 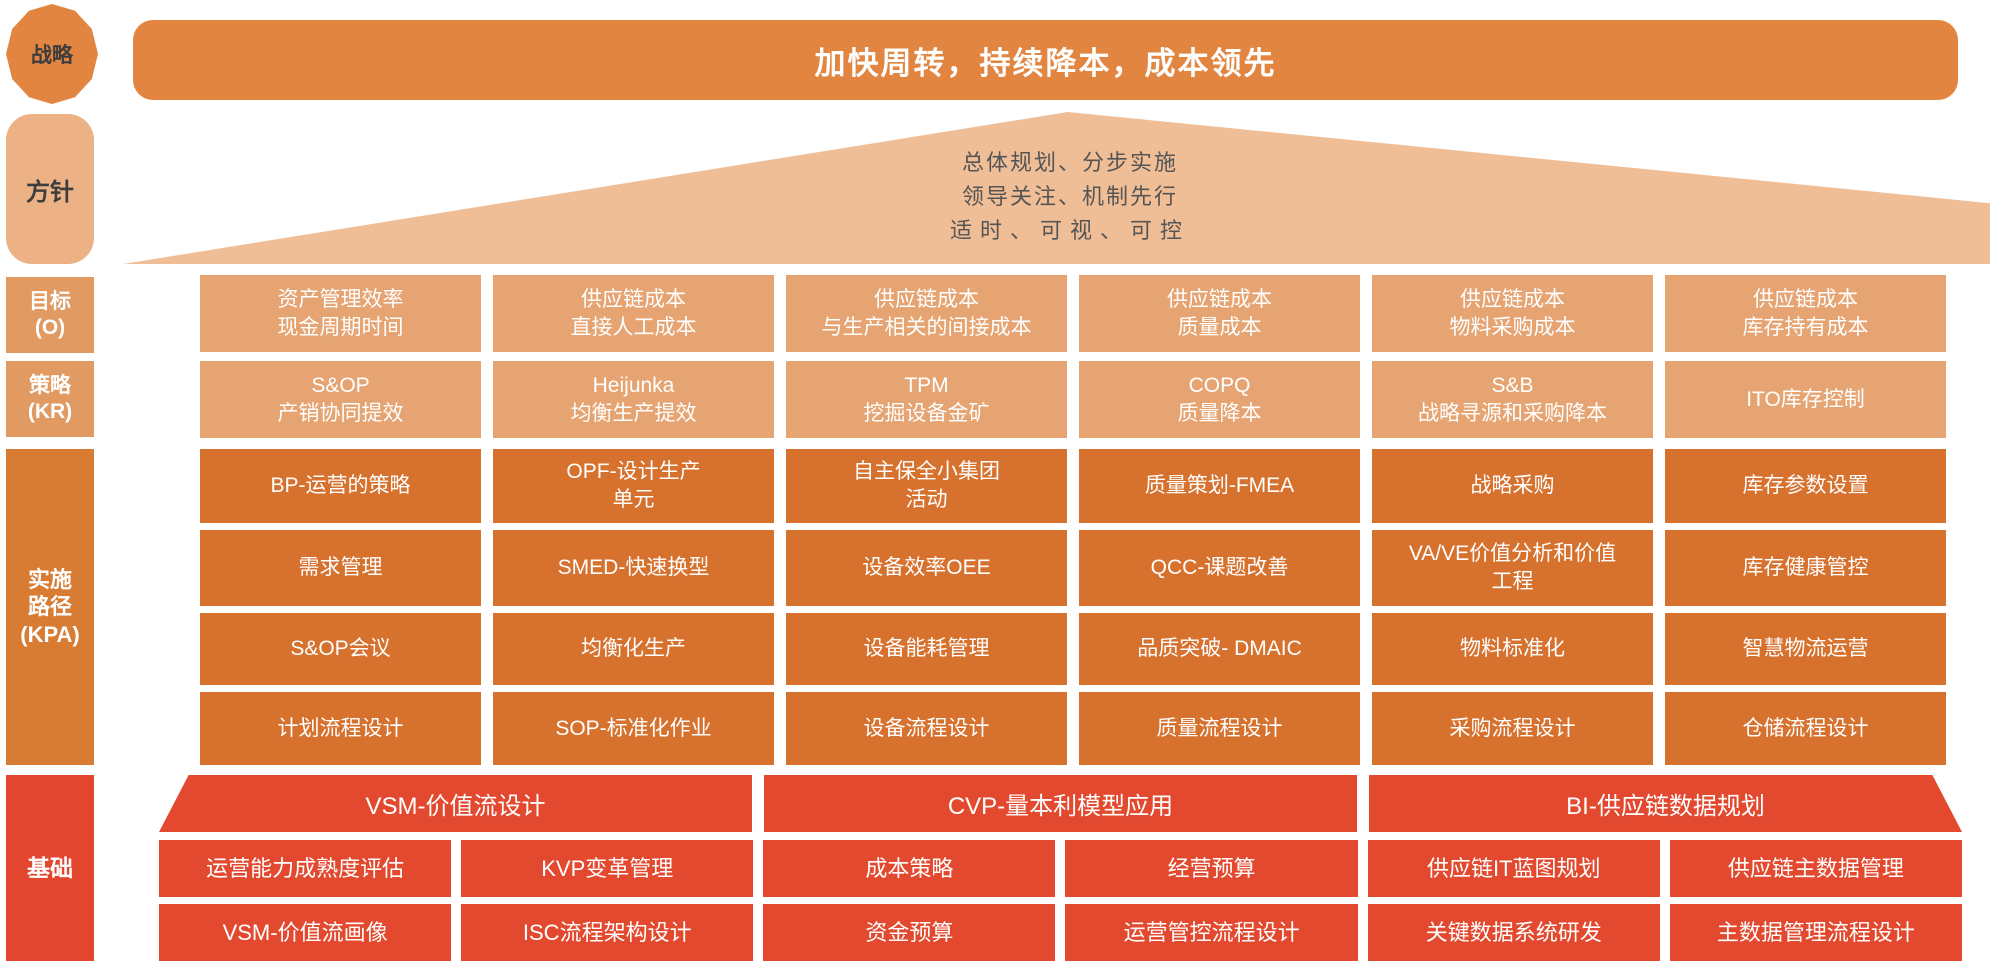 I want to click on kpa-cell: BP-运营的策略, so click(x=340, y=486).